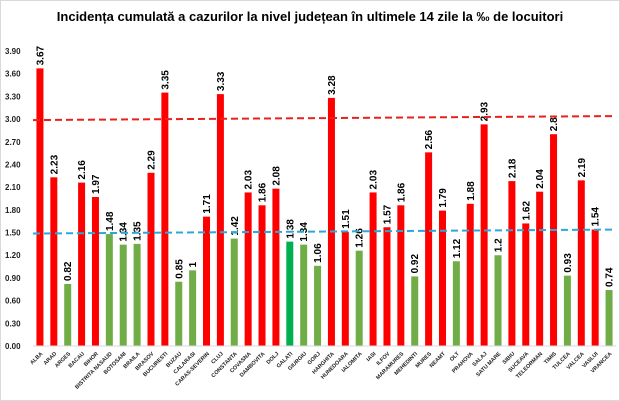 The height and width of the screenshot is (401, 620). Describe the element at coordinates (193, 264) in the screenshot. I see `data-label: 1` at that location.